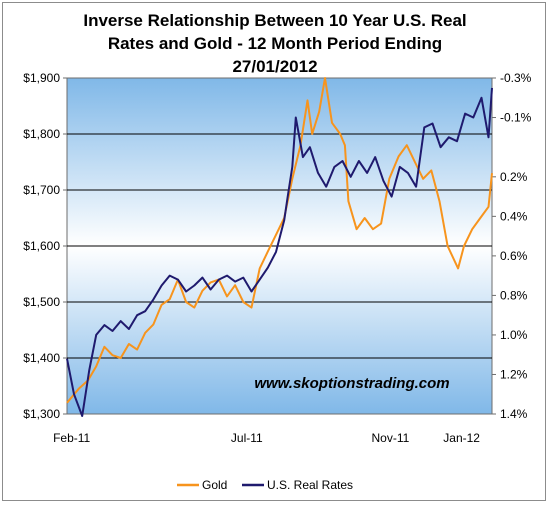 The width and height of the screenshot is (550, 505). What do you see at coordinates (514, 256) in the screenshot?
I see `right-tick-label: 0.6%` at bounding box center [514, 256].